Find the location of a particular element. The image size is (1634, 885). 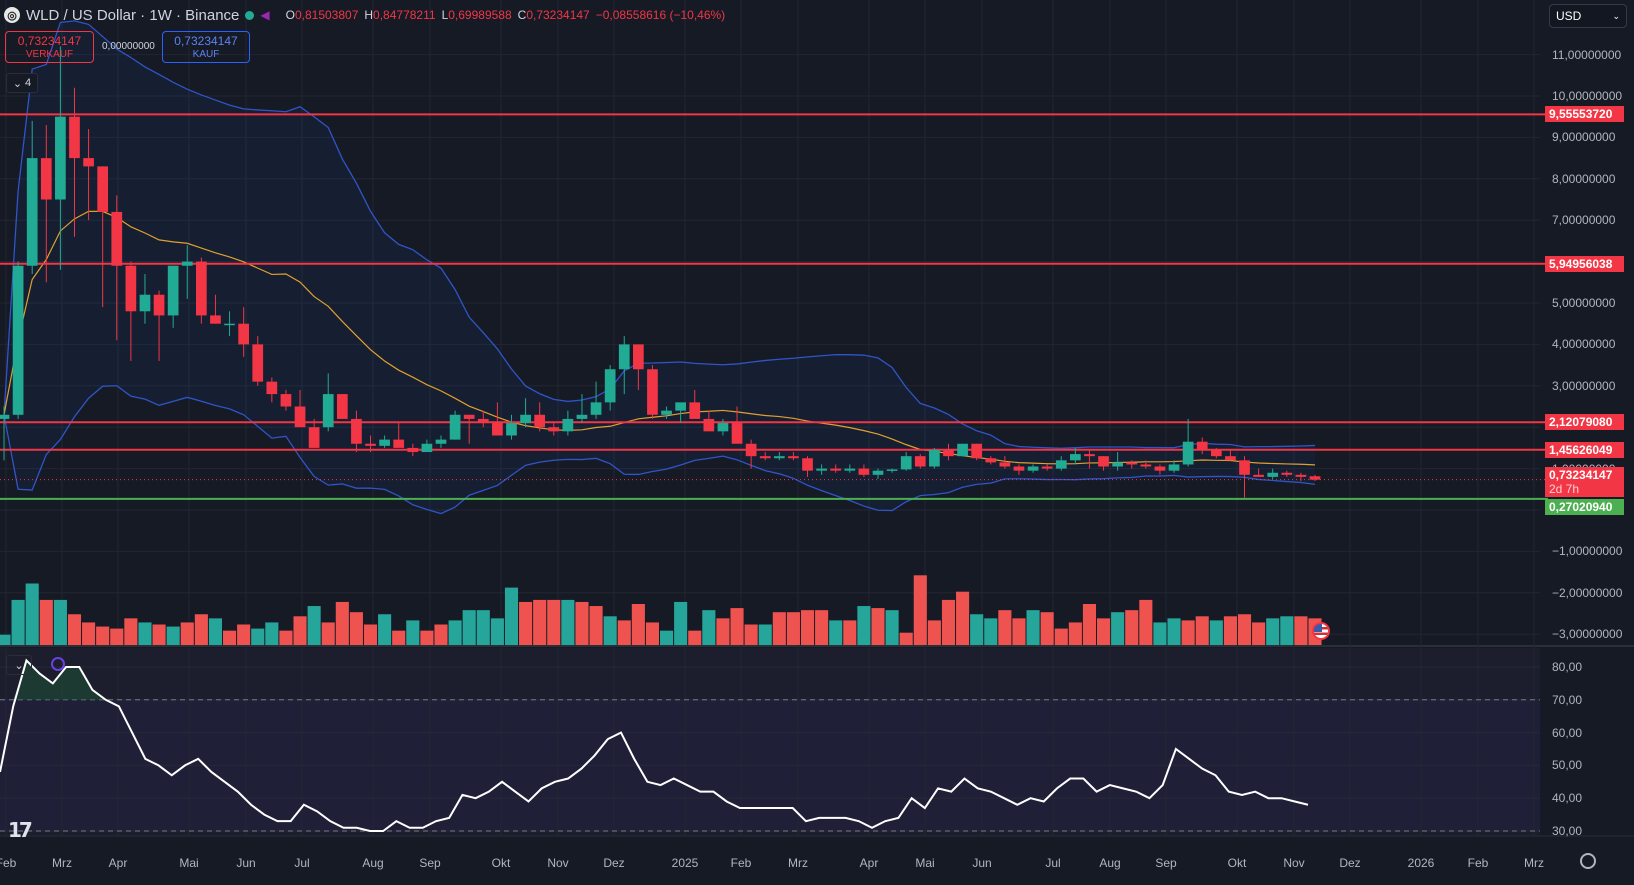

price-axis-label: 4,00000000 is located at coordinates (1584, 344).